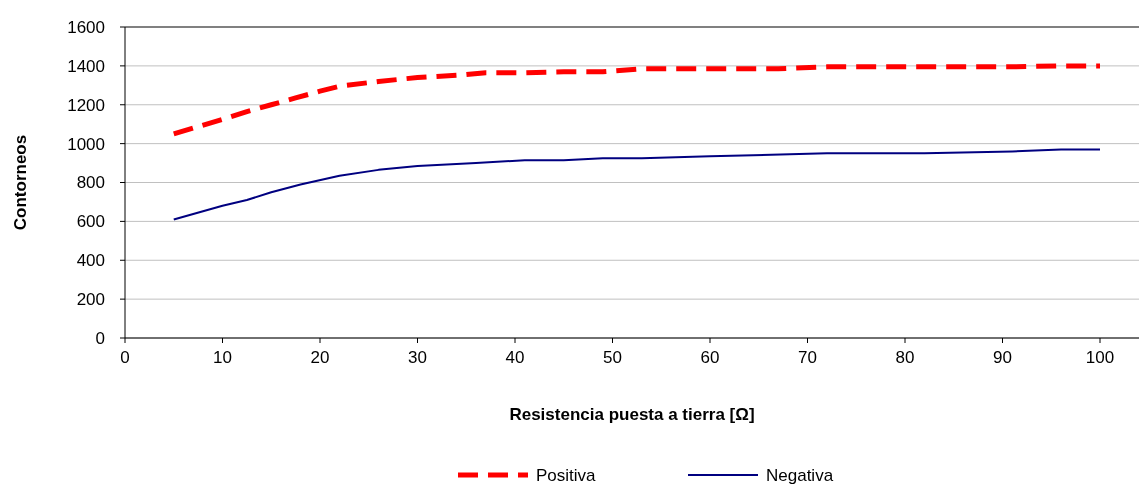 The image size is (1139, 495). Describe the element at coordinates (612, 357) in the screenshot. I see `x-tick-label: 50` at that location.